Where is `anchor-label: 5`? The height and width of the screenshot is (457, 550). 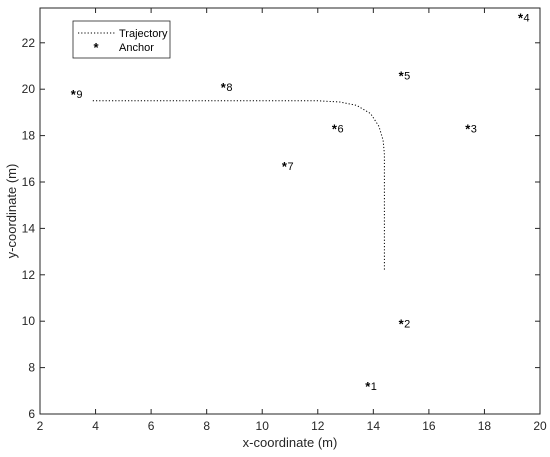 anchor-label: 5 is located at coordinates (407, 76).